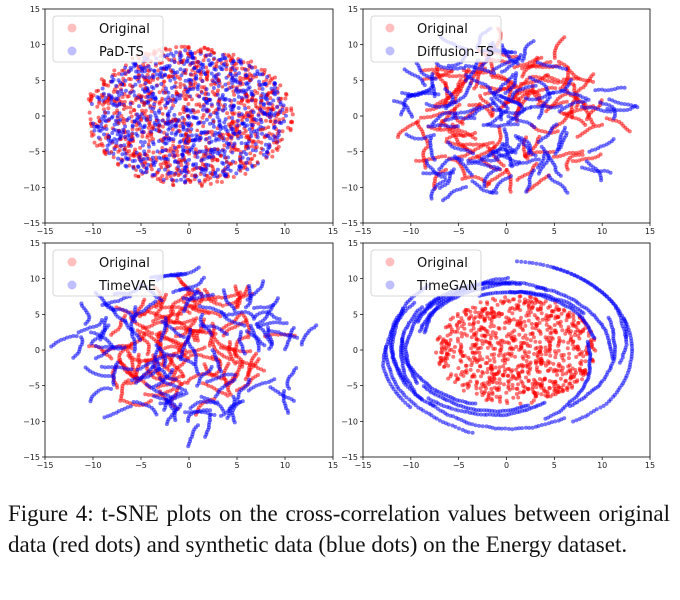 This screenshot has height=600, width=680. What do you see at coordinates (349, 187) in the screenshot?
I see `y-tick-label: −10` at bounding box center [349, 187].